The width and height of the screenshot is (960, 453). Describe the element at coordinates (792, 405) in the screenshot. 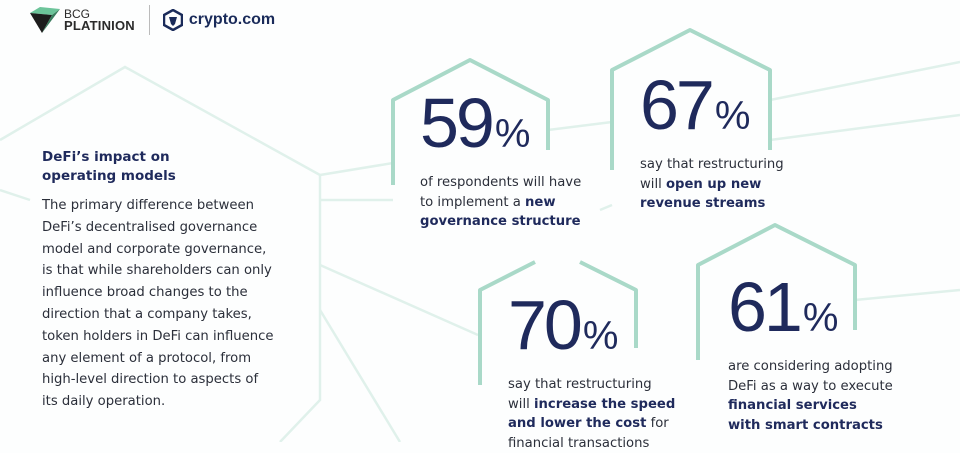

I see `emphasis-text: financial services` at that location.